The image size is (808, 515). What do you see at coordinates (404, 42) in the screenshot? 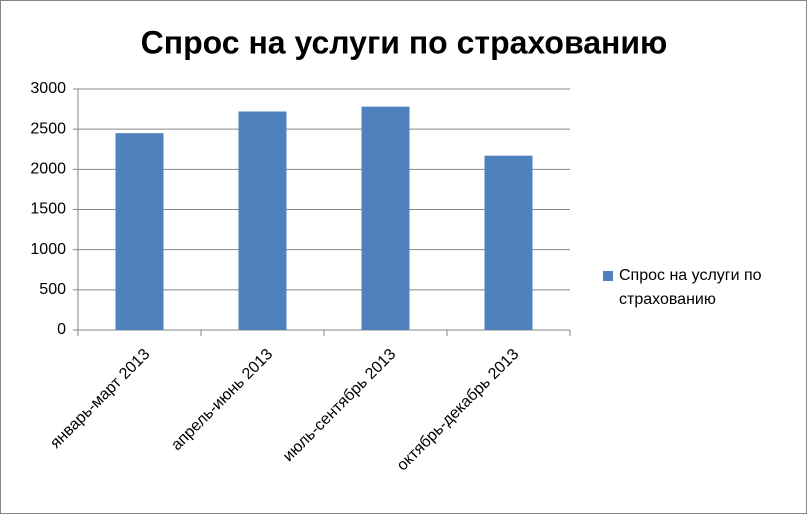
I see `chart-title: Спрос на услуги по страхованию` at bounding box center [404, 42].